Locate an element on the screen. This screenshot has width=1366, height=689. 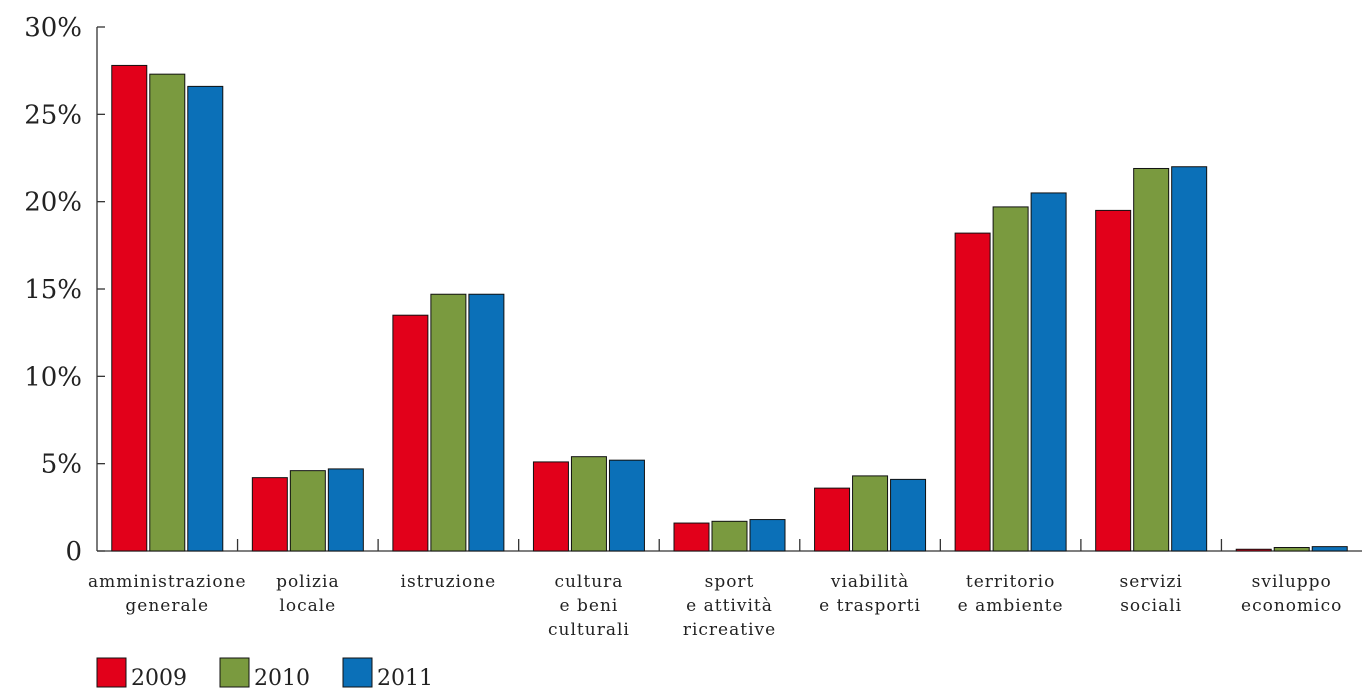
category-label-line: istruzione is located at coordinates (449, 582).